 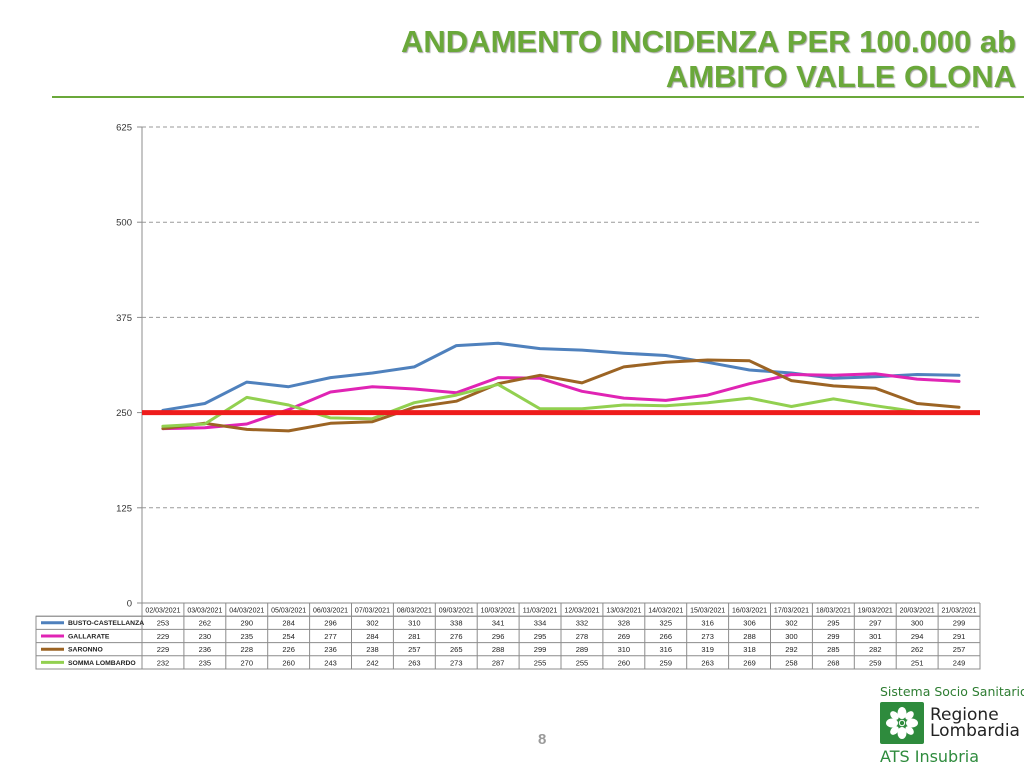 What do you see at coordinates (791, 611) in the screenshot?
I see `x-tick-label: 17/03/2021` at bounding box center [791, 611].